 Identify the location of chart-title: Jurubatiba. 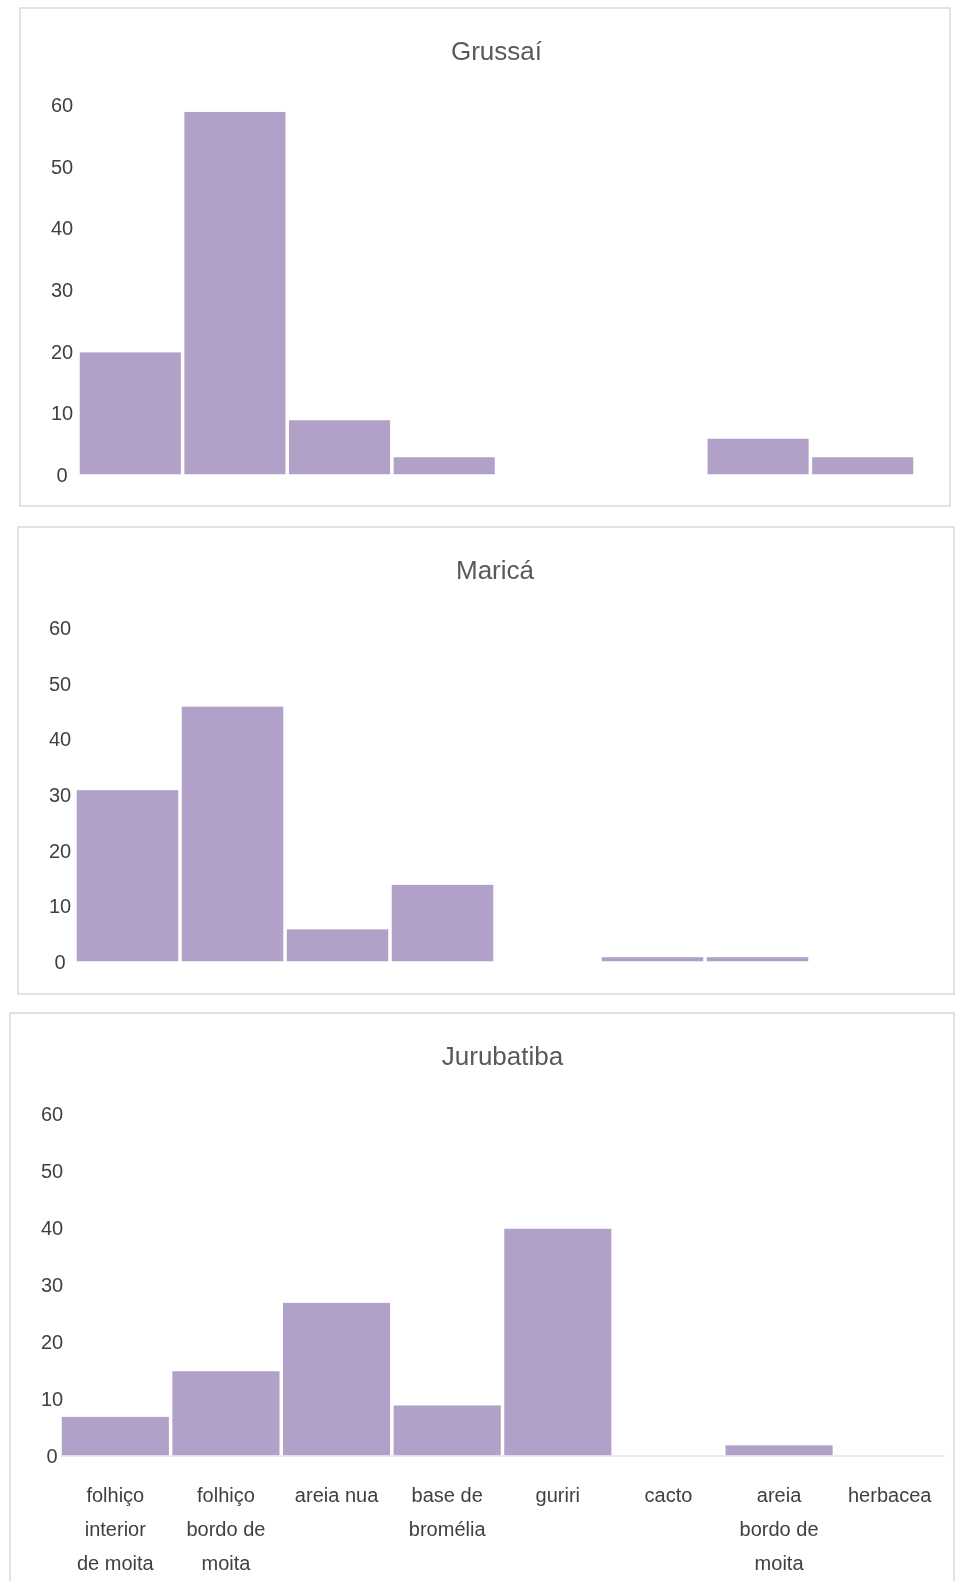
(502, 1056).